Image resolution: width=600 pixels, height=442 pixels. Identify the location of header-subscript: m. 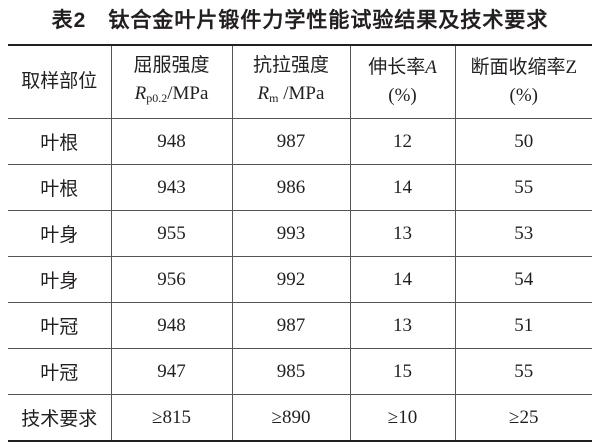
(274, 98).